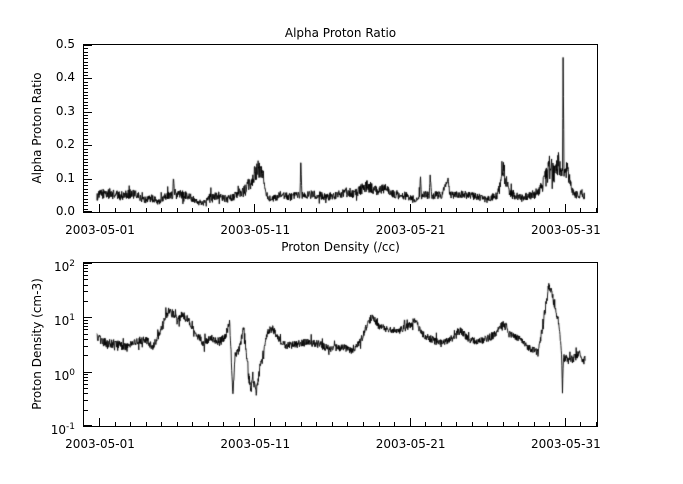 The image size is (683, 484). Describe the element at coordinates (100, 444) in the screenshot. I see `x-tick-label: 2003-05-01` at that location.